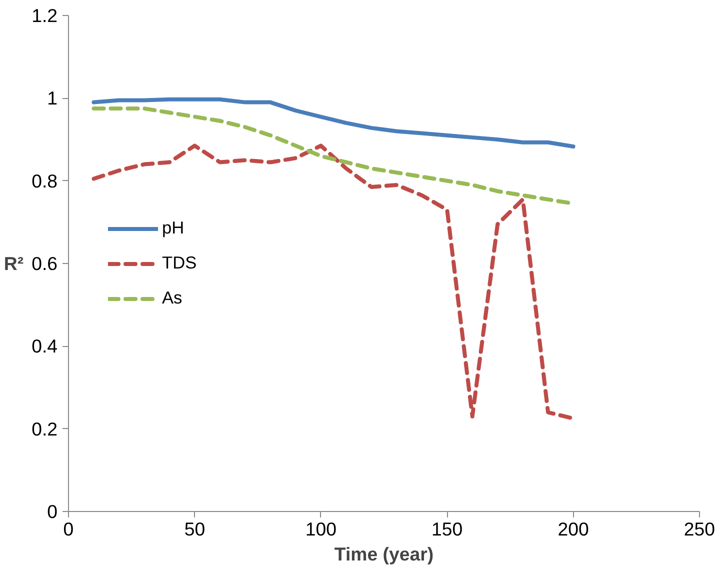 The image size is (724, 567). I want to click on x-tick-label: 250, so click(700, 529).